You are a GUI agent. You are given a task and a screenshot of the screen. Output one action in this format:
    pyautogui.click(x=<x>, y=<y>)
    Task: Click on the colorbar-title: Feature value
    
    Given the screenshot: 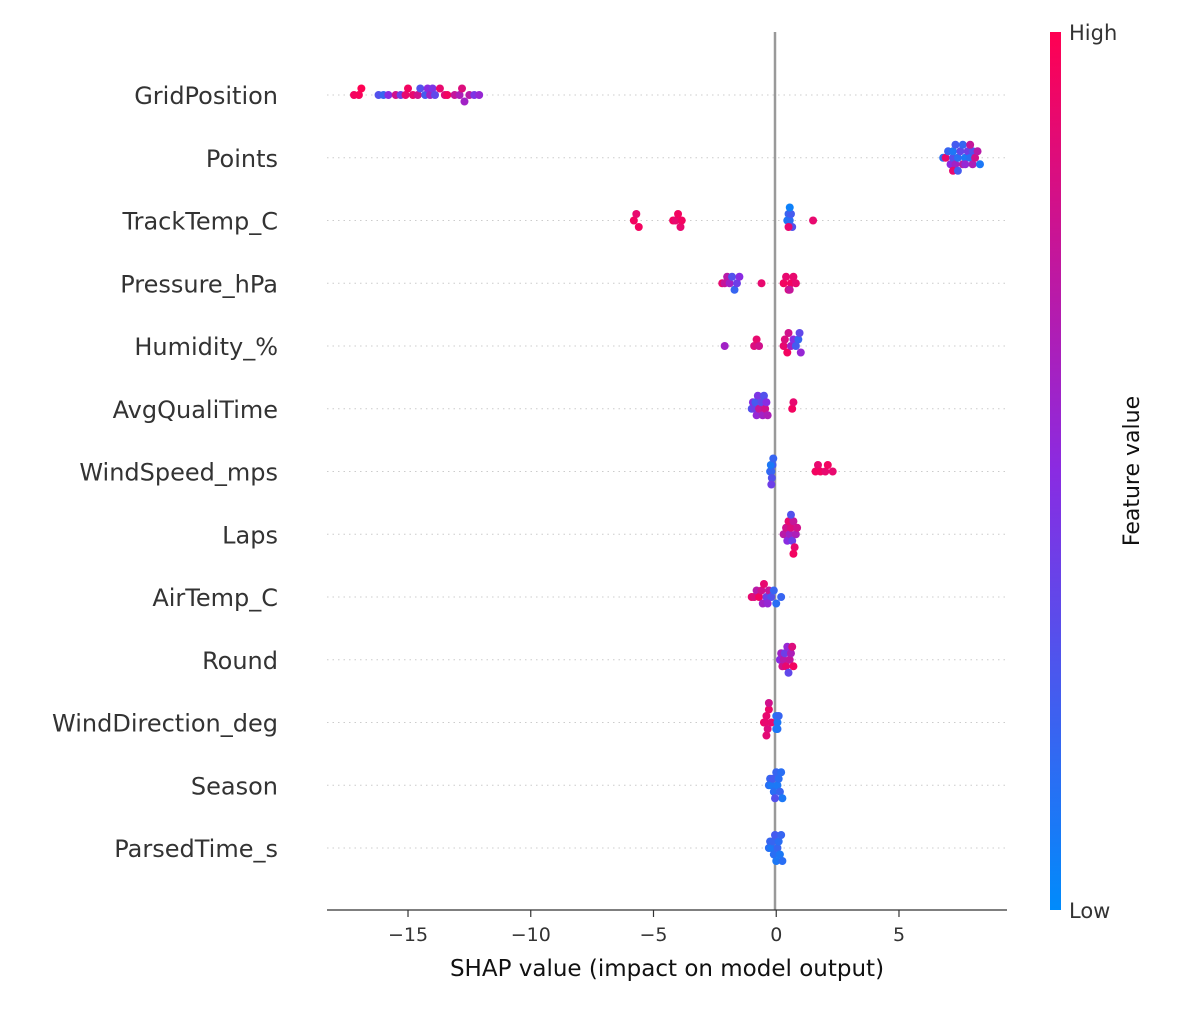 What is the action you would take?
    pyautogui.click(x=1132, y=471)
    